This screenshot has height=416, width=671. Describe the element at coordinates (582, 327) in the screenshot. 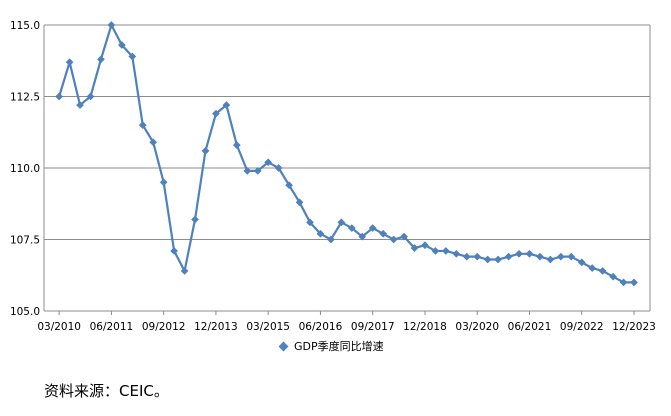

I see `x-tick-label: 09/2022` at that location.